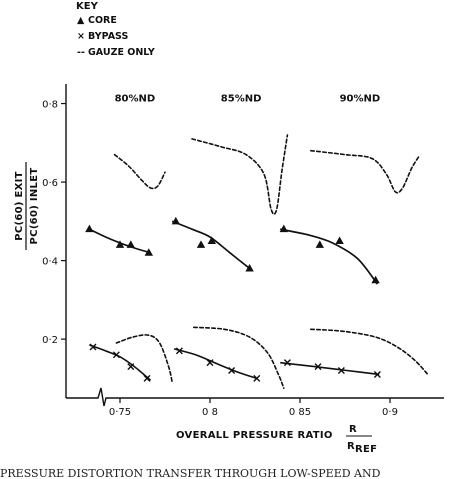 Image resolution: width=474 pixels, height=479 pixels. What do you see at coordinates (353, 429) in the screenshot?
I see `x-axis-ratio-numerator: R` at bounding box center [353, 429].